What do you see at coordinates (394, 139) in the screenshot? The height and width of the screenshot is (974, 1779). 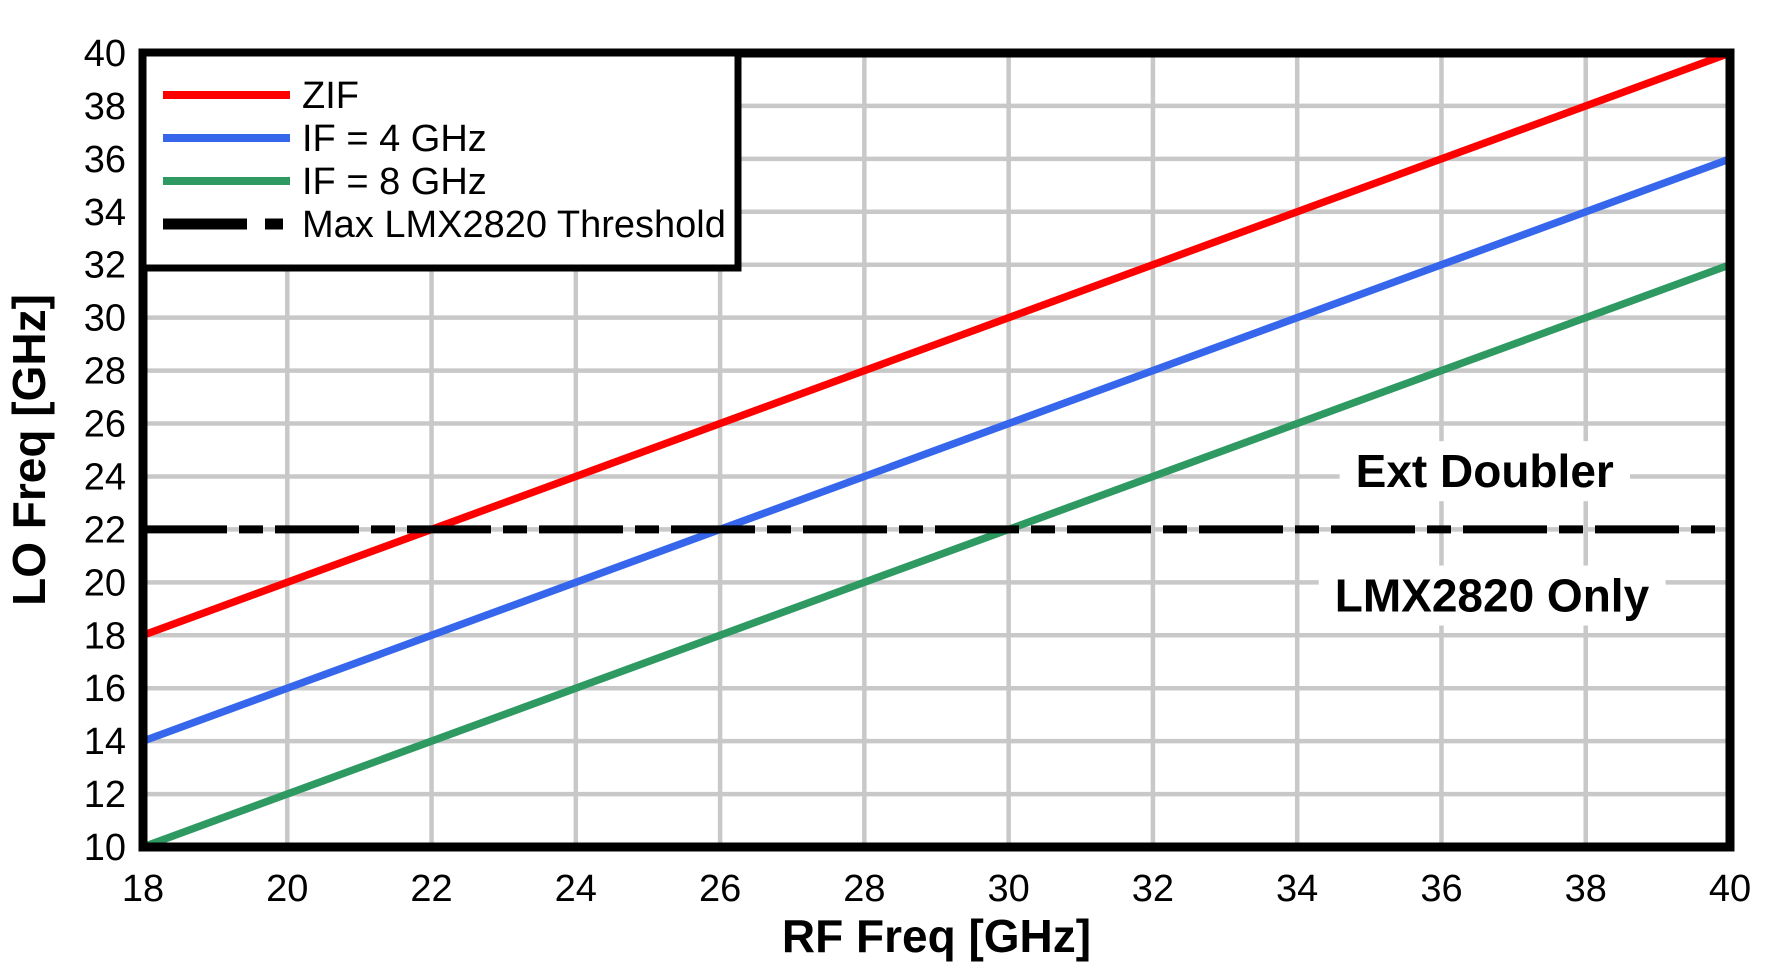 I see `legend-label: IF = 4 GHz` at bounding box center [394, 139].